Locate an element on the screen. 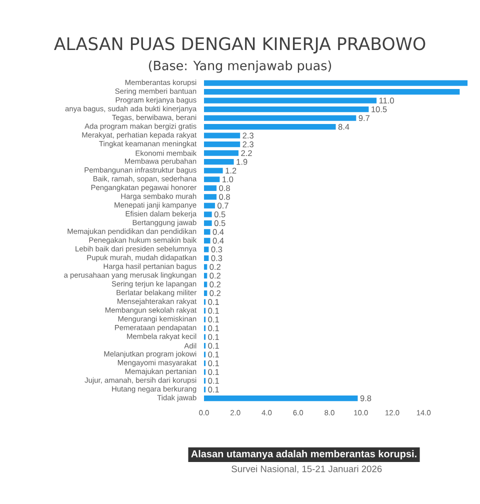 Image resolution: width=480 pixels, height=504 pixels. text: Alasan utamanya adalah memberantas korupsi. is located at coordinates (303, 455).